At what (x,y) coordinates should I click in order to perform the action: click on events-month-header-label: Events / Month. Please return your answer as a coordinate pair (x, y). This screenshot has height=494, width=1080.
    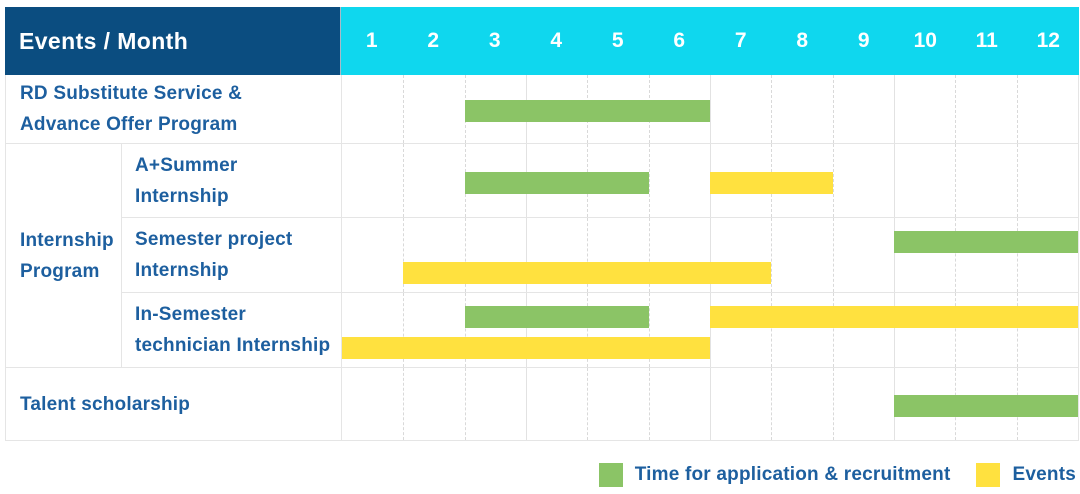
    Looking at the image, I should click on (104, 40).